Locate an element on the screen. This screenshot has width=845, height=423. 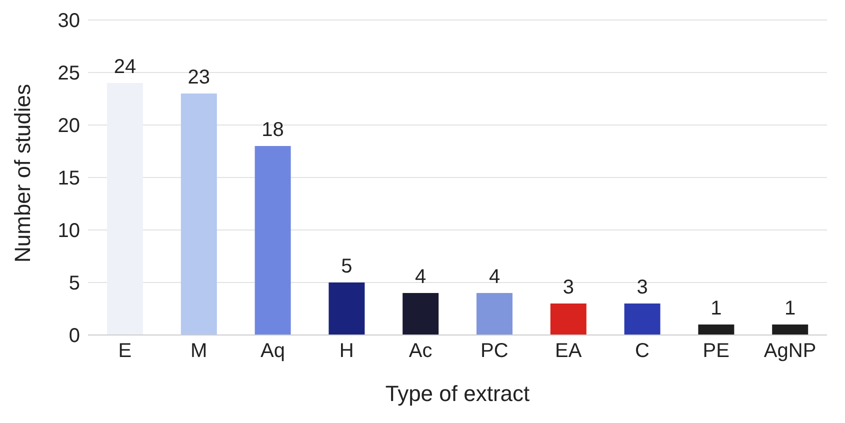
x-axis-title: Type of extract is located at coordinates (457, 393).